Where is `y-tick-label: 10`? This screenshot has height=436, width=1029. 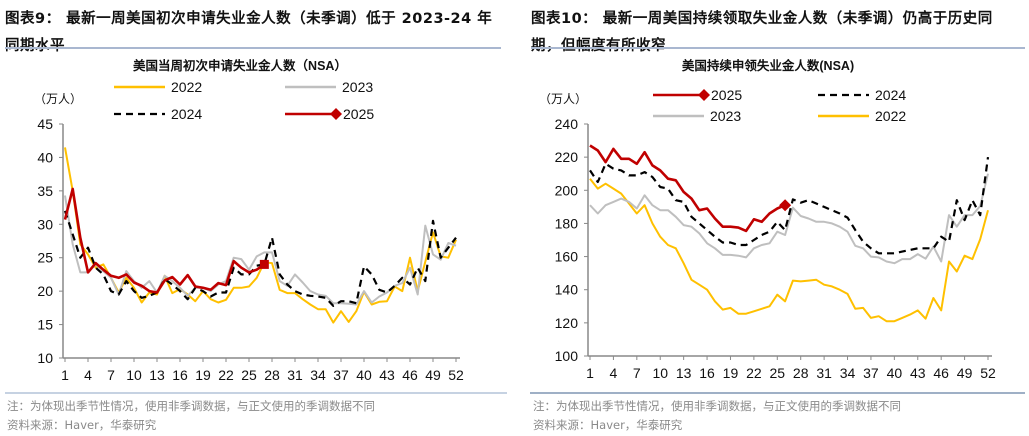 y-tick-label: 10 is located at coordinates (45, 358).